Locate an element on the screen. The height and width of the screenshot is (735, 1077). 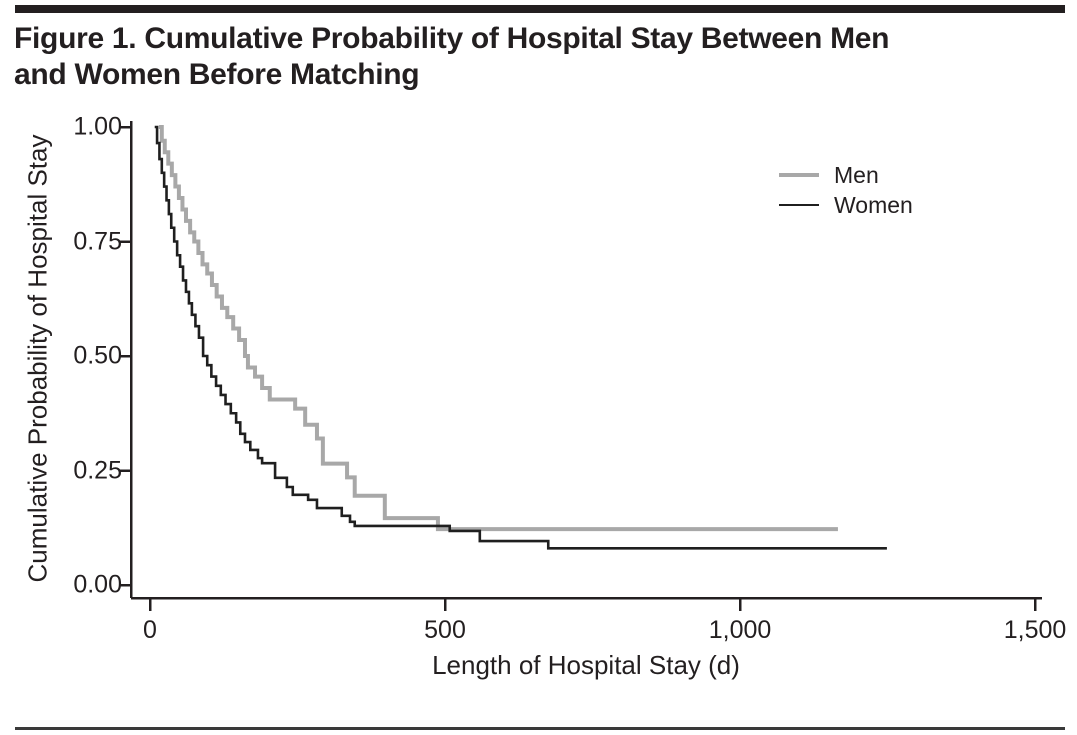
bottom-rule-divider is located at coordinates (540, 728).